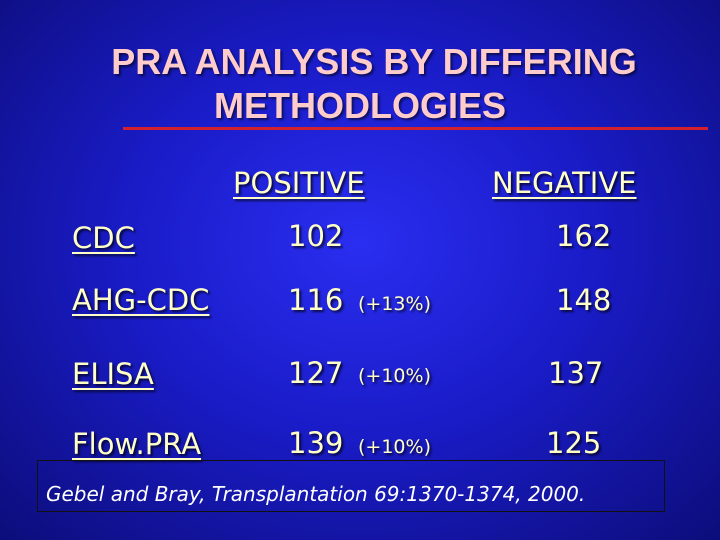  Describe the element at coordinates (316, 236) in the screenshot. I see `positive-value-cdc: 102` at that location.